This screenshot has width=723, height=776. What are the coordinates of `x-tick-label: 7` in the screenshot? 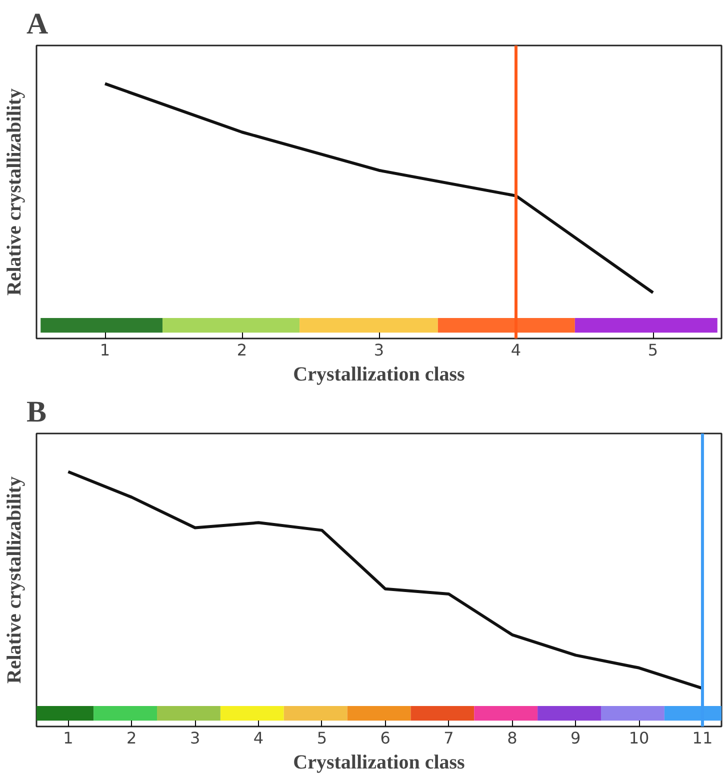 It's located at (449, 738).